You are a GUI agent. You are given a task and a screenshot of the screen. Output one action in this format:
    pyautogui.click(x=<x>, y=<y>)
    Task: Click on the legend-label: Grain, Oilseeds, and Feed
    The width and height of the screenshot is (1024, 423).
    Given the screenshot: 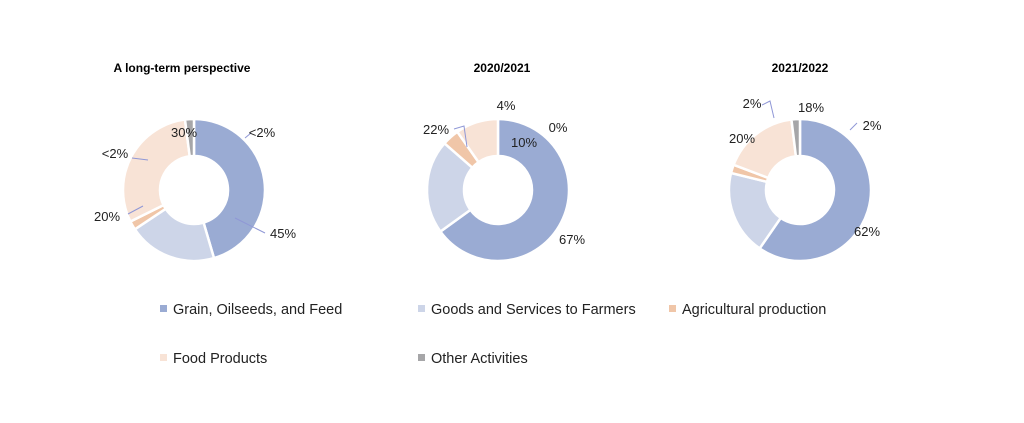 What is the action you would take?
    pyautogui.click(x=257, y=310)
    